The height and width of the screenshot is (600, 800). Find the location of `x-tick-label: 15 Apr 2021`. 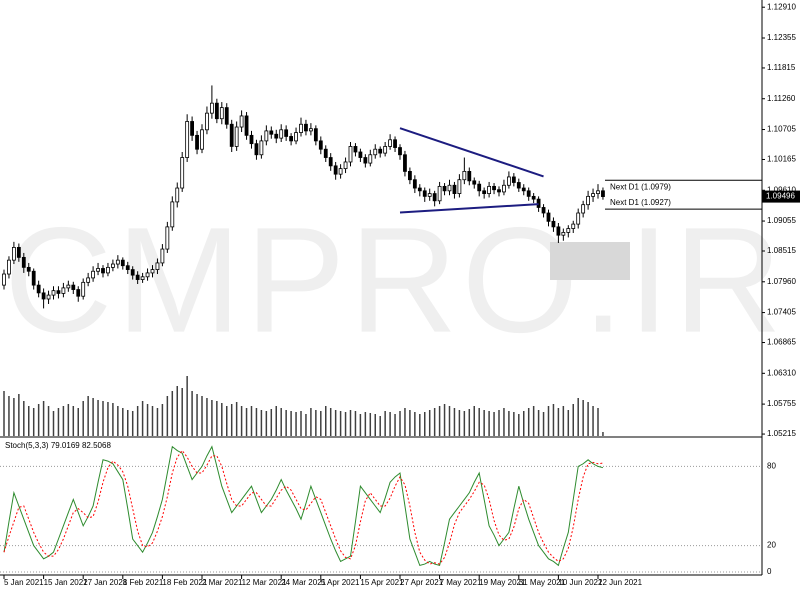

x-tick-label: 15 Apr 2021 is located at coordinates (382, 582).